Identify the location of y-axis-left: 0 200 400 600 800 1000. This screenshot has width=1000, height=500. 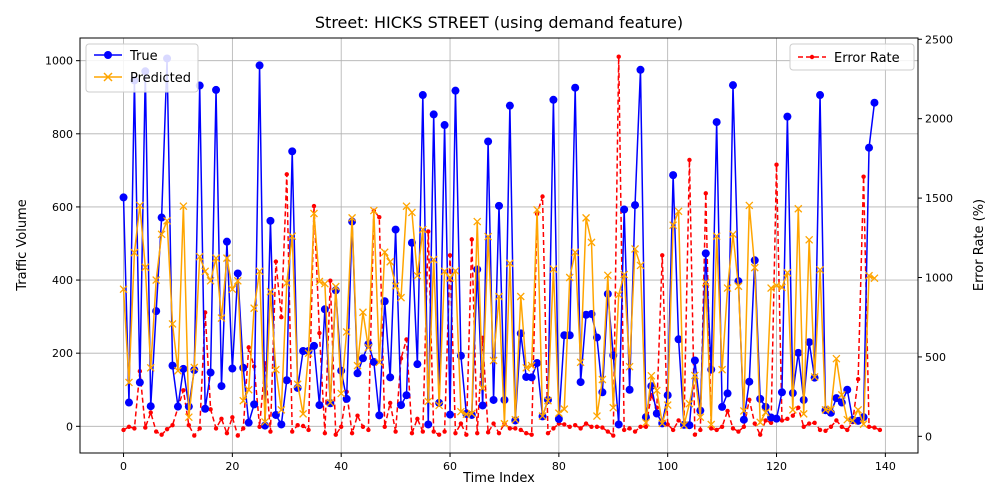
(62, 244).